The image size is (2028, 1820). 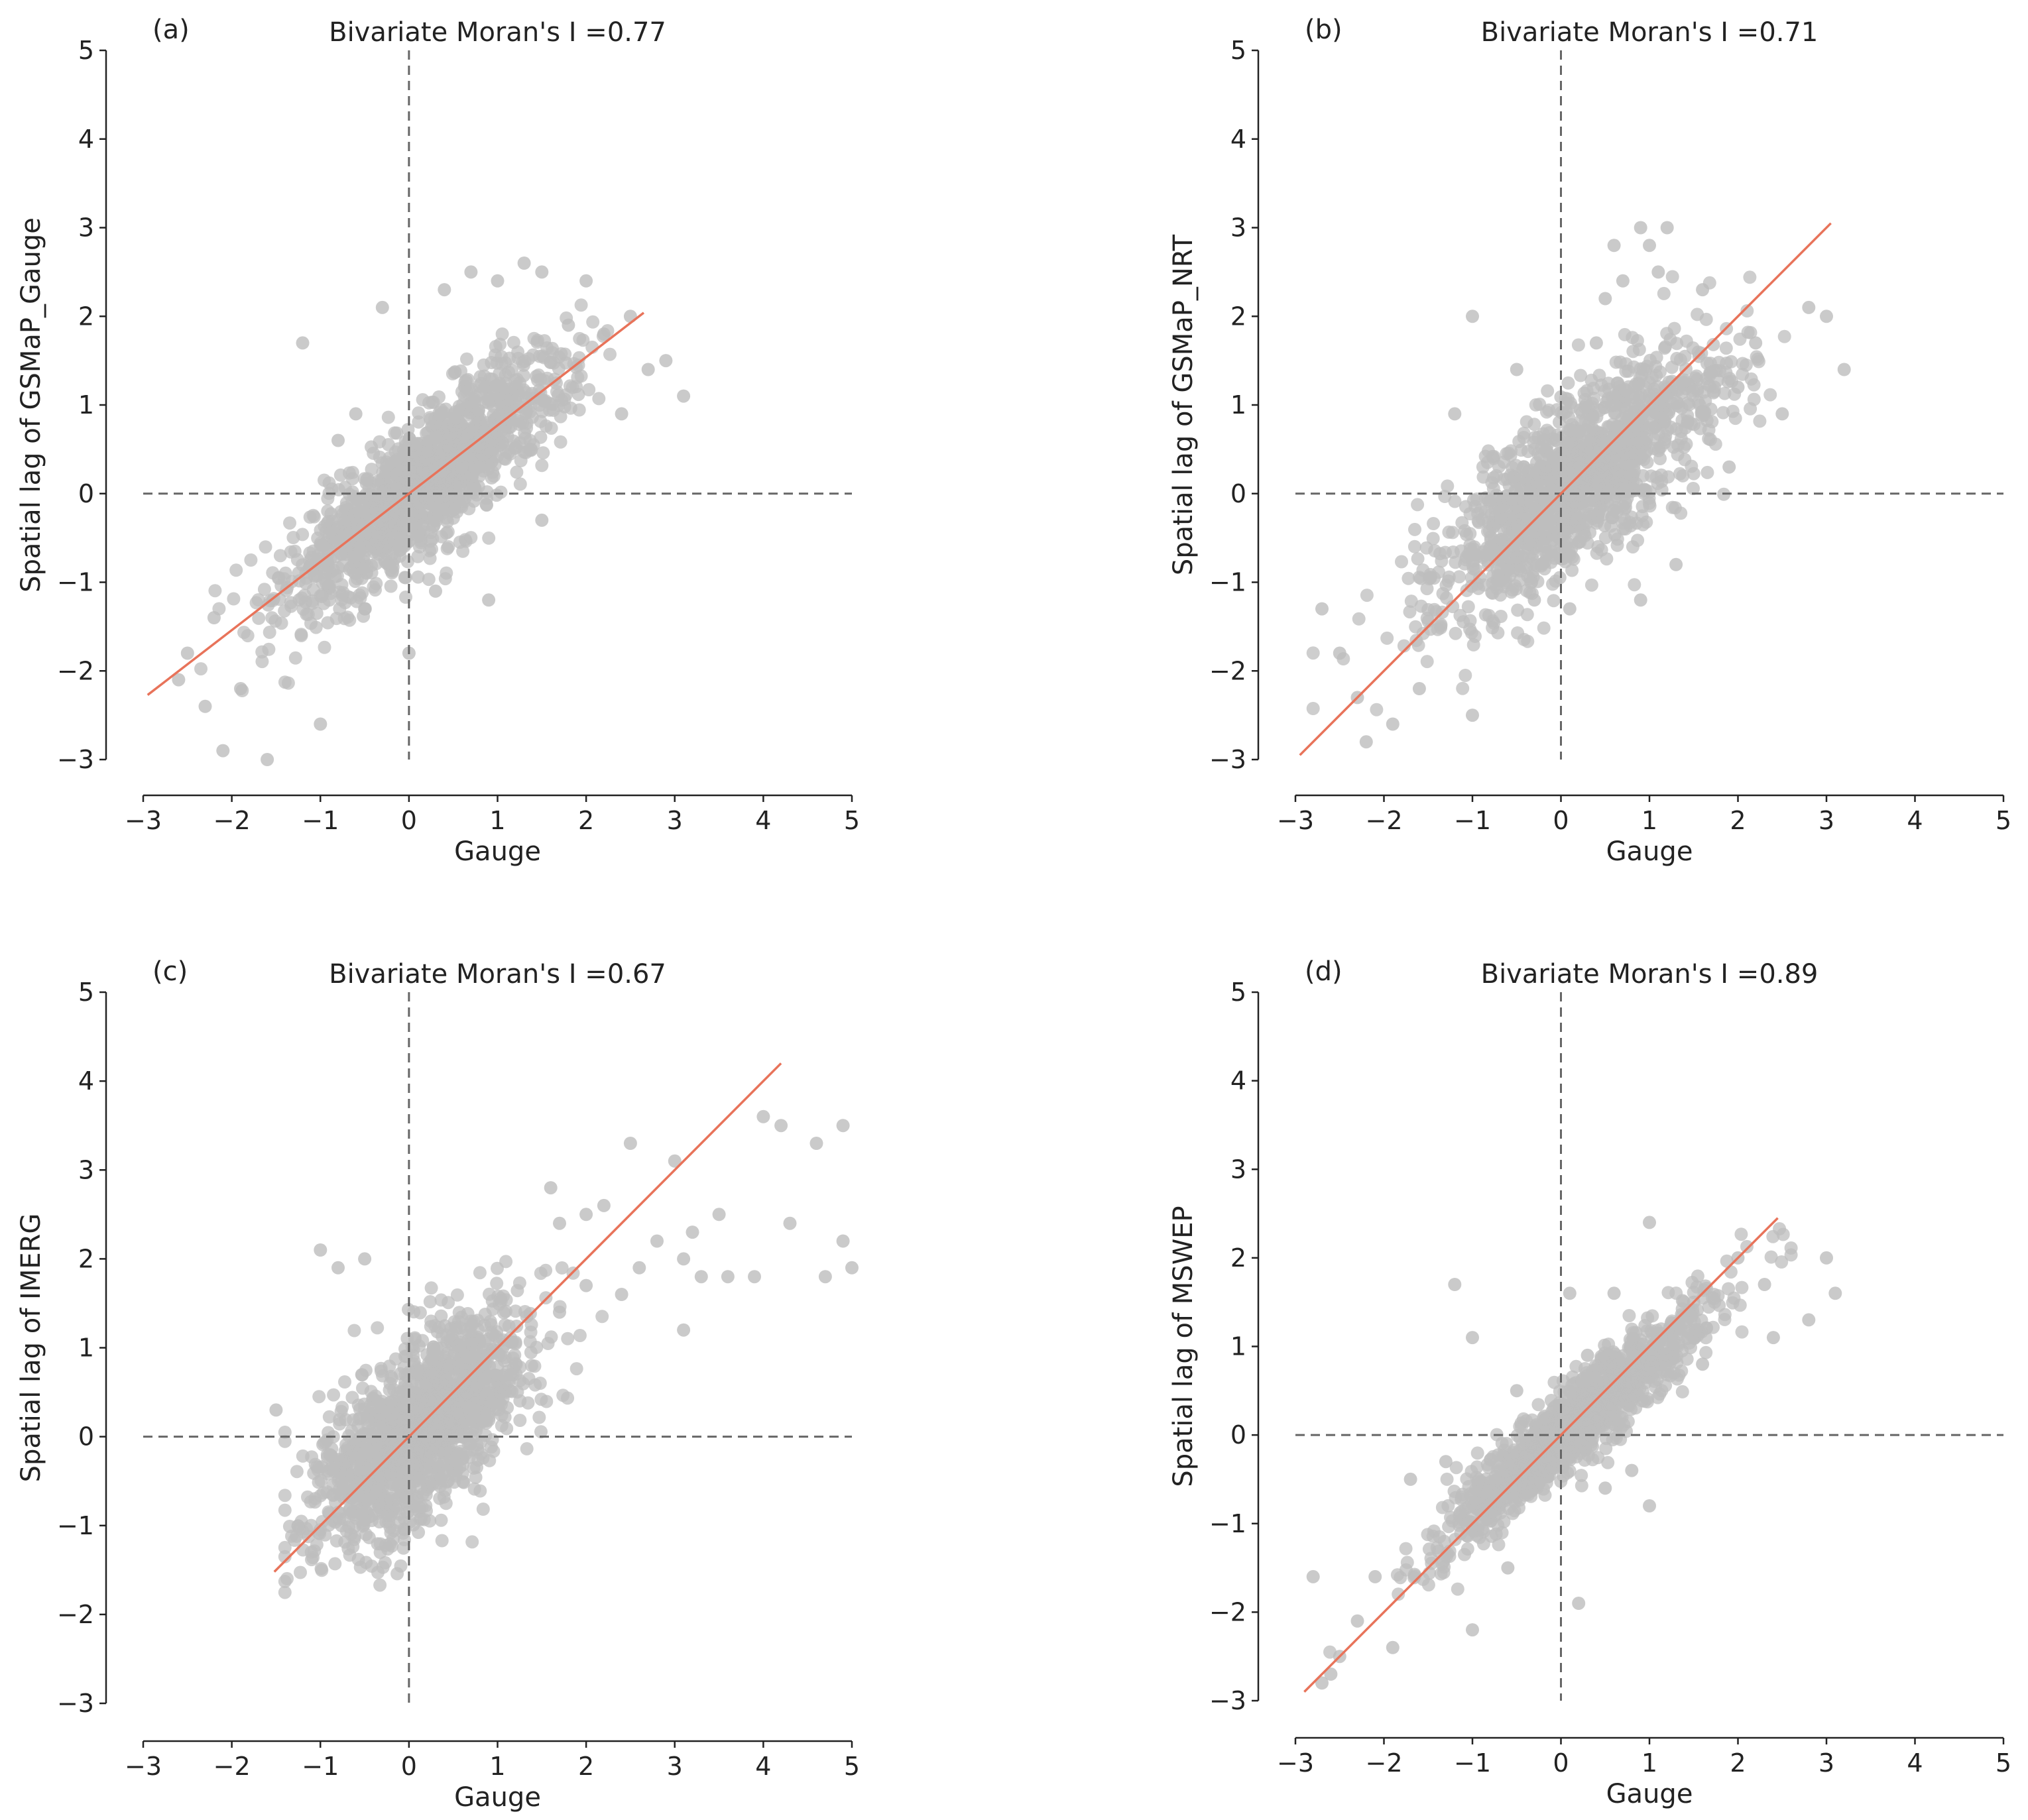 I want to click on x-tick-label: 5, so click(x=852, y=821).